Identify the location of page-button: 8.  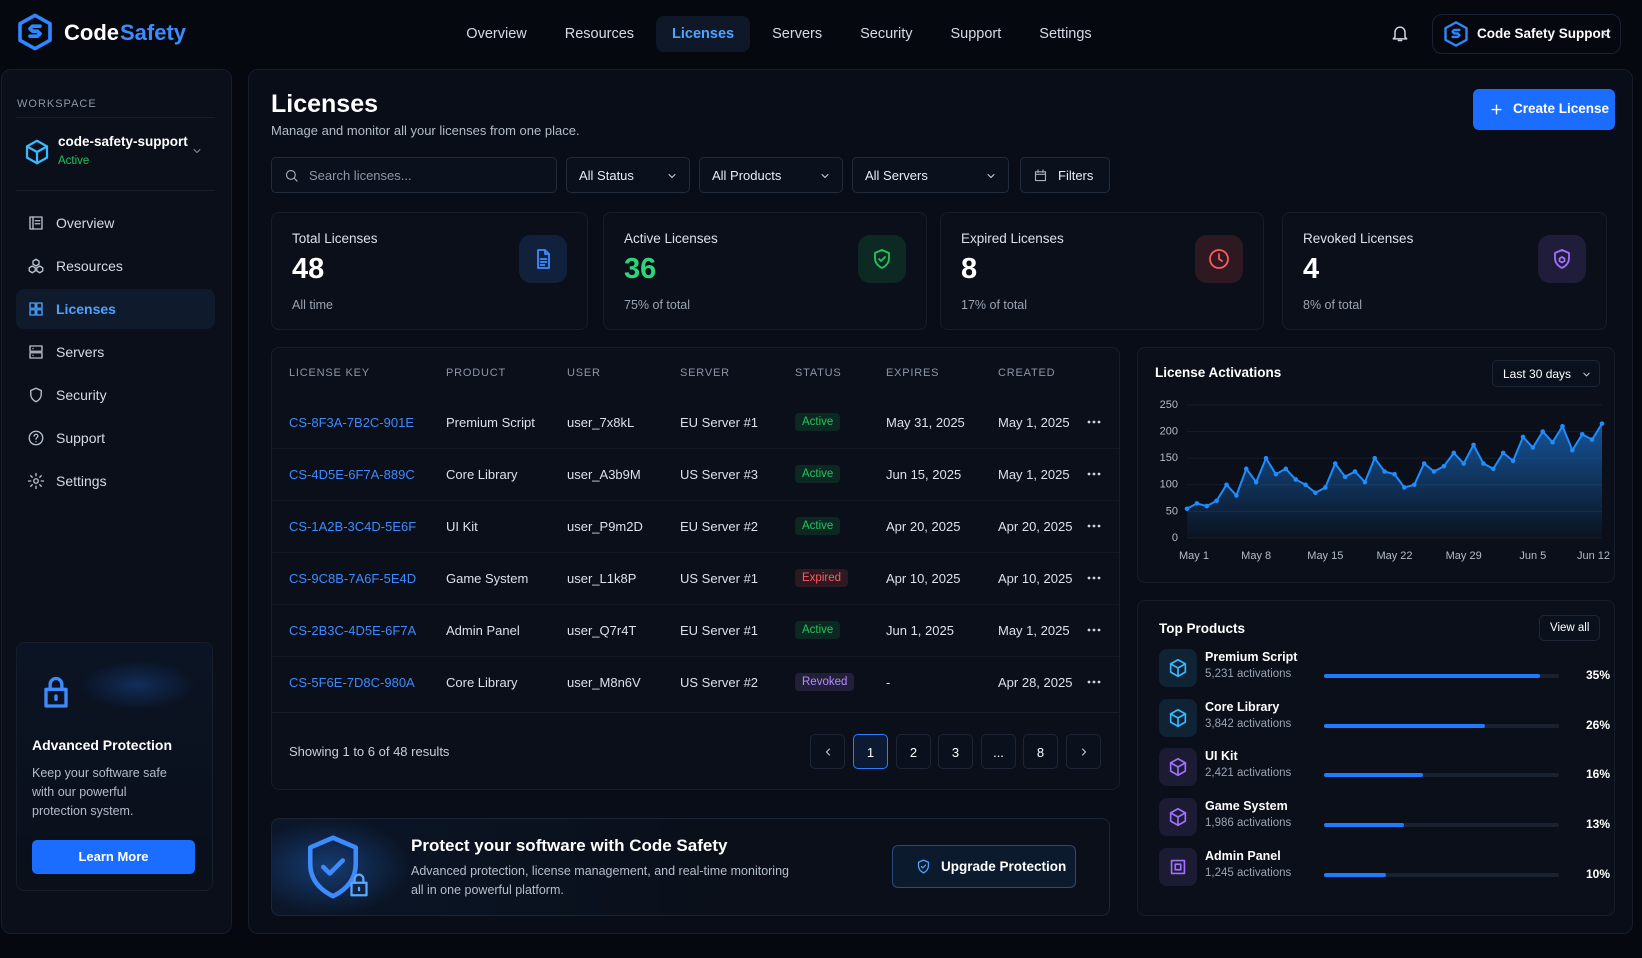
(1040, 751).